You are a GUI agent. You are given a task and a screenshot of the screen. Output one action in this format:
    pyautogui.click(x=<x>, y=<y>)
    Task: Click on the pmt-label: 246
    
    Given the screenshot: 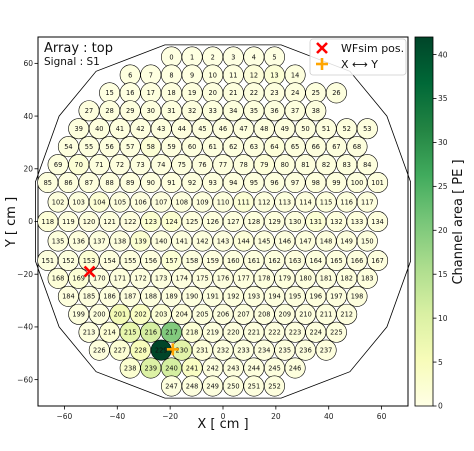 What is the action you would take?
    pyautogui.click(x=295, y=368)
    